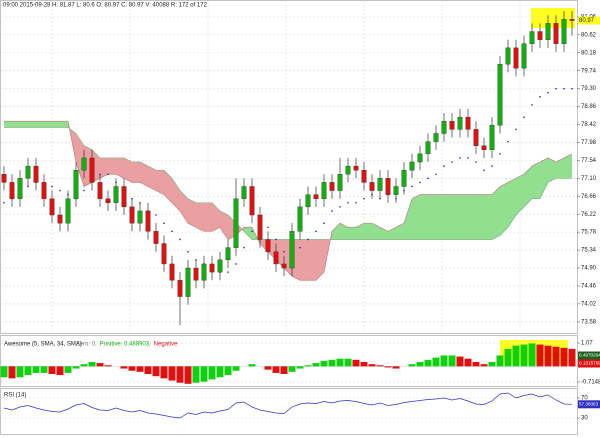 The image size is (600, 438). What do you see at coordinates (584, 399) in the screenshot?
I see `y-tick-label: 70` at bounding box center [584, 399].